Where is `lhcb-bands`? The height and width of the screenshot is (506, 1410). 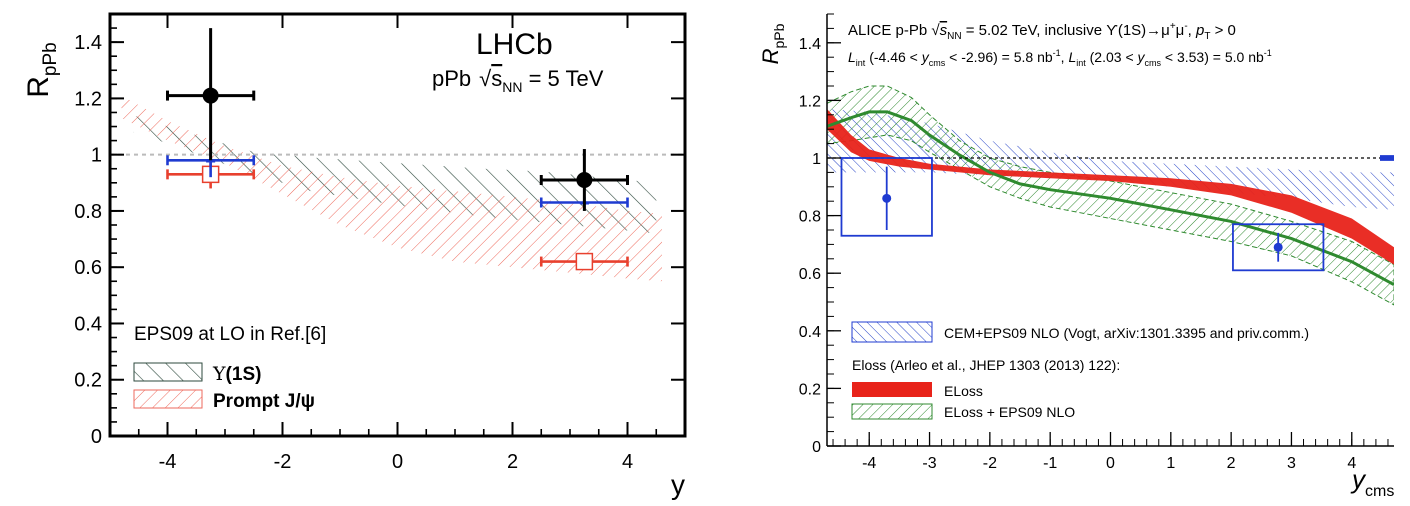 lhcb-bands is located at coordinates (391, 188).